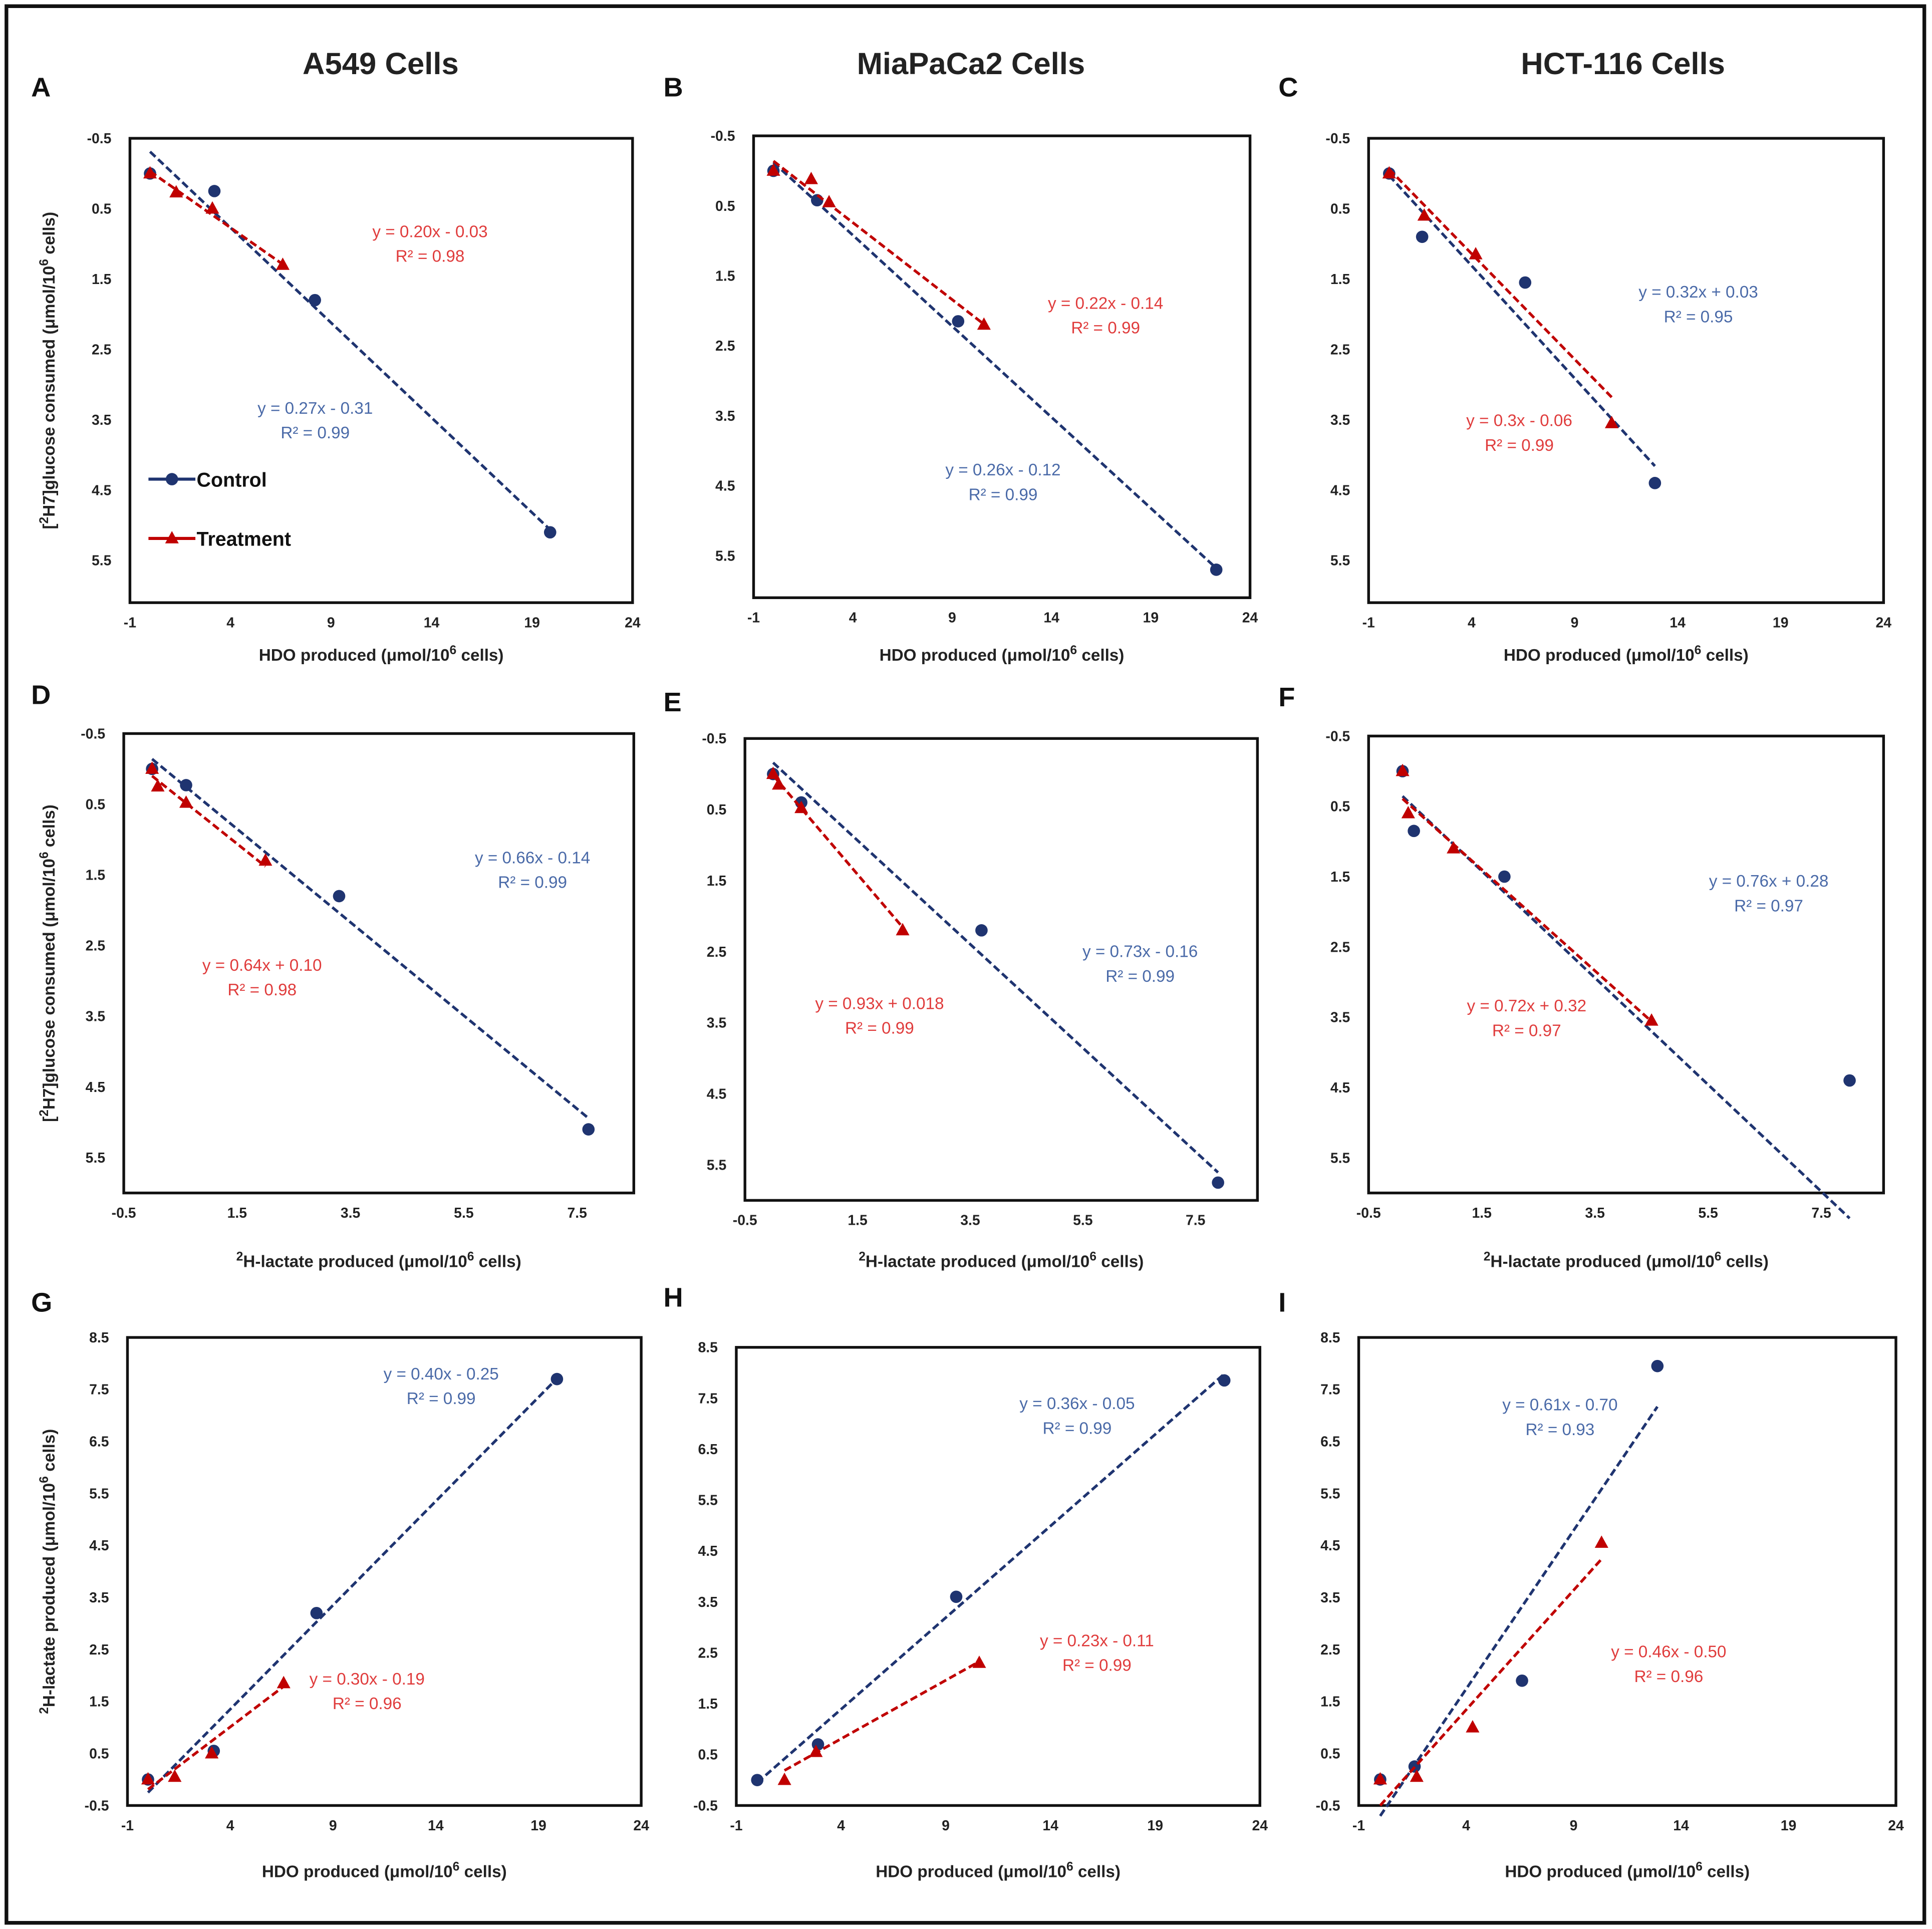  I want to click on y-tick-label: 8.5, so click(99, 1338).